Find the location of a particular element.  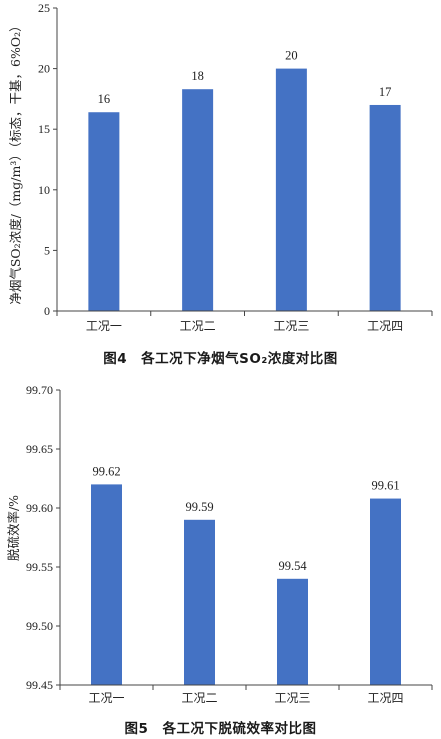

y-tick-label-6: 99.70 is located at coordinates (39, 390).